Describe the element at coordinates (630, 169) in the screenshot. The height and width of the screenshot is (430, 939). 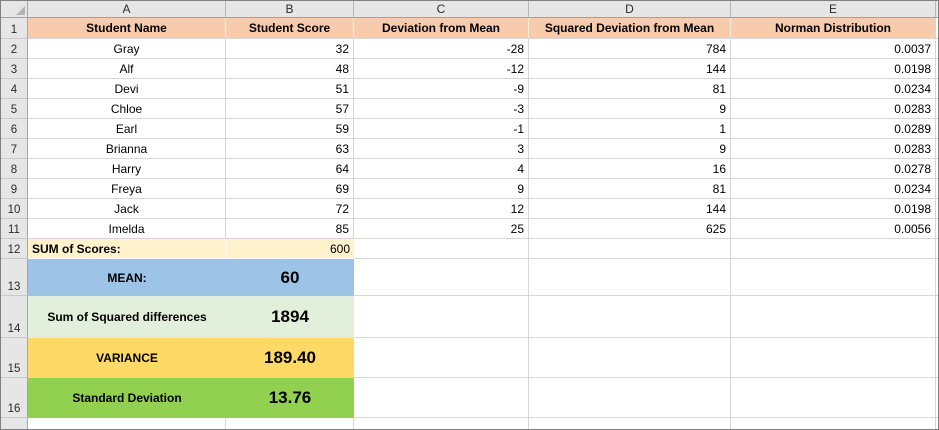
I see `cell-squared-deviation: 16` at that location.